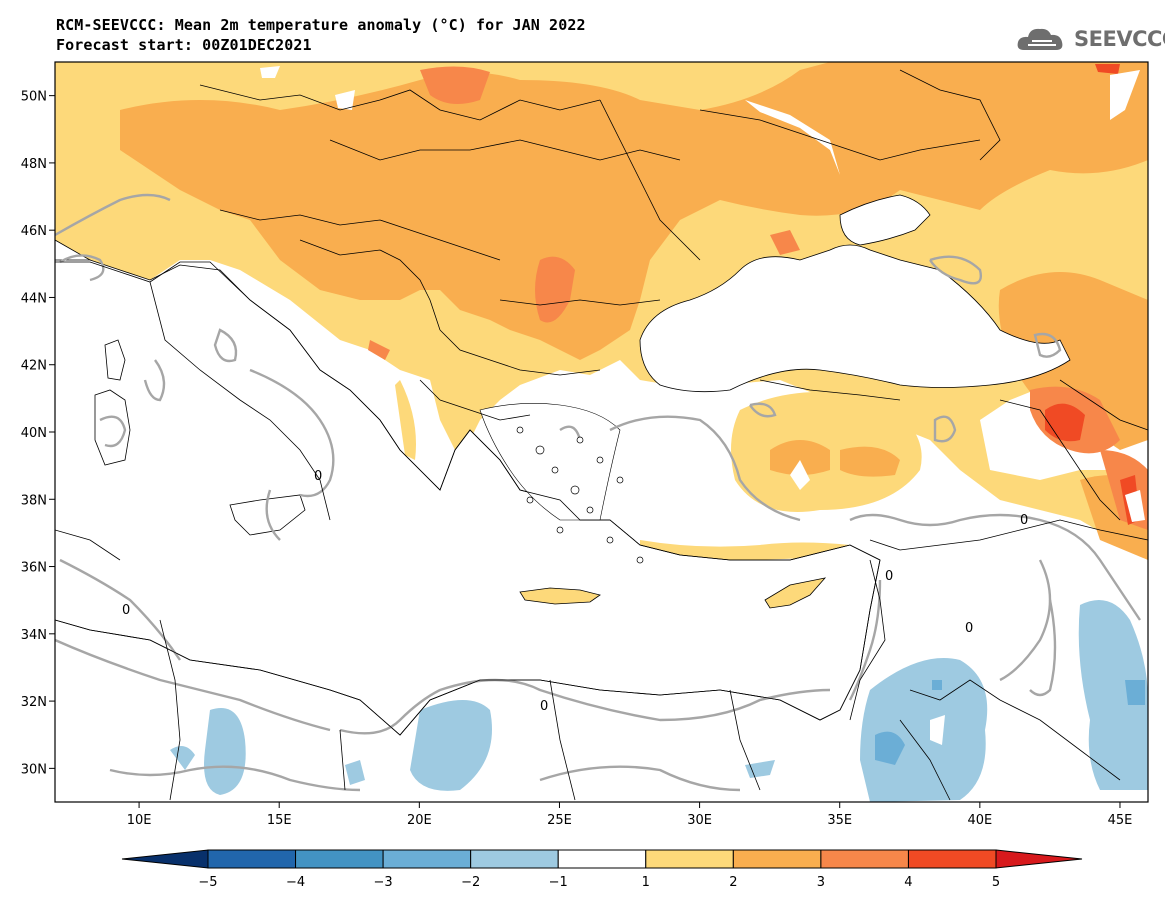 The width and height of the screenshot is (1165, 907). Describe the element at coordinates (560, 596) in the screenshot. I see `crete` at that location.